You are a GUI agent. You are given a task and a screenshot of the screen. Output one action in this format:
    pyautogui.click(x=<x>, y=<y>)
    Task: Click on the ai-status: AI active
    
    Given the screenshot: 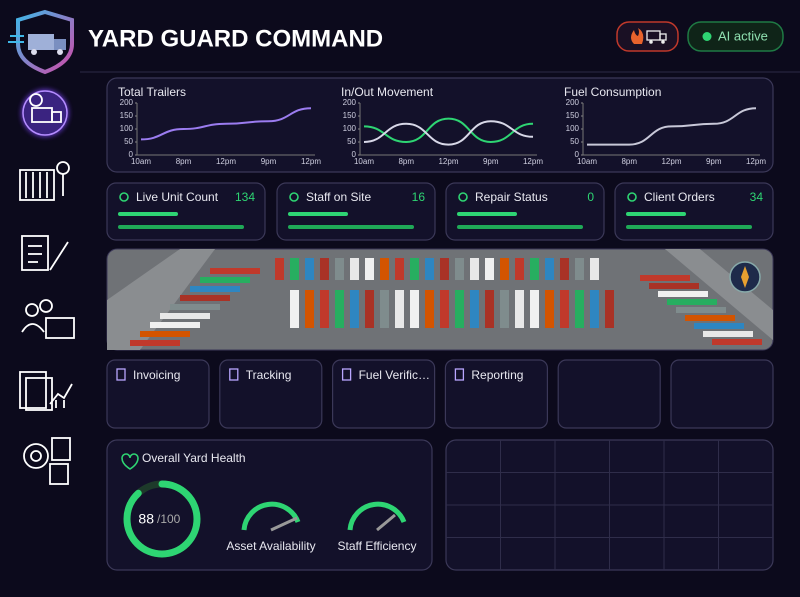 What is the action you would take?
    pyautogui.click(x=743, y=35)
    